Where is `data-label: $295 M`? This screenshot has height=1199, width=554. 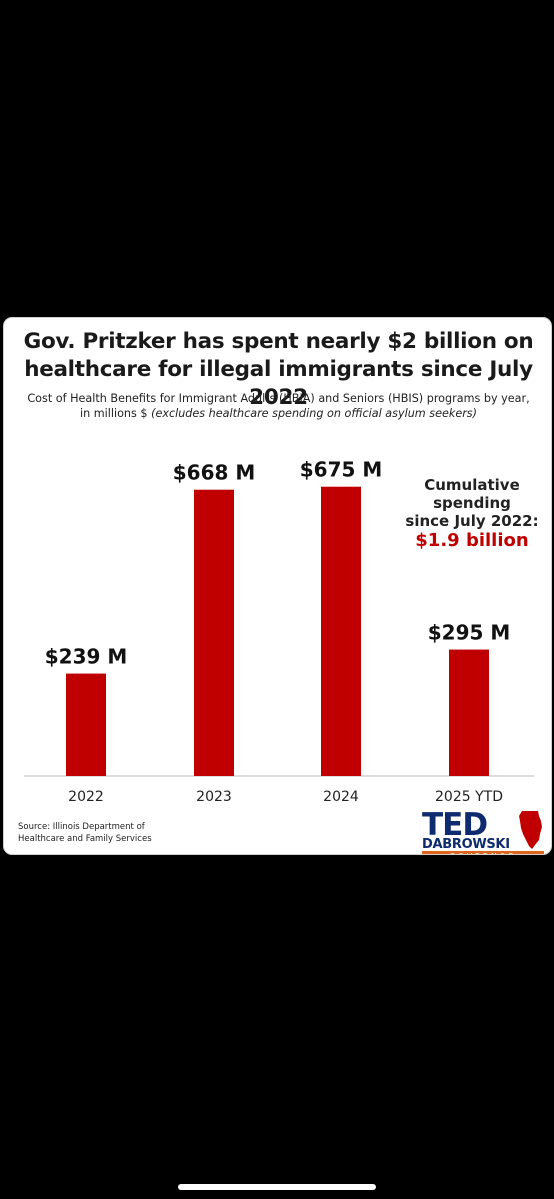
data-label: $295 M is located at coordinates (469, 633).